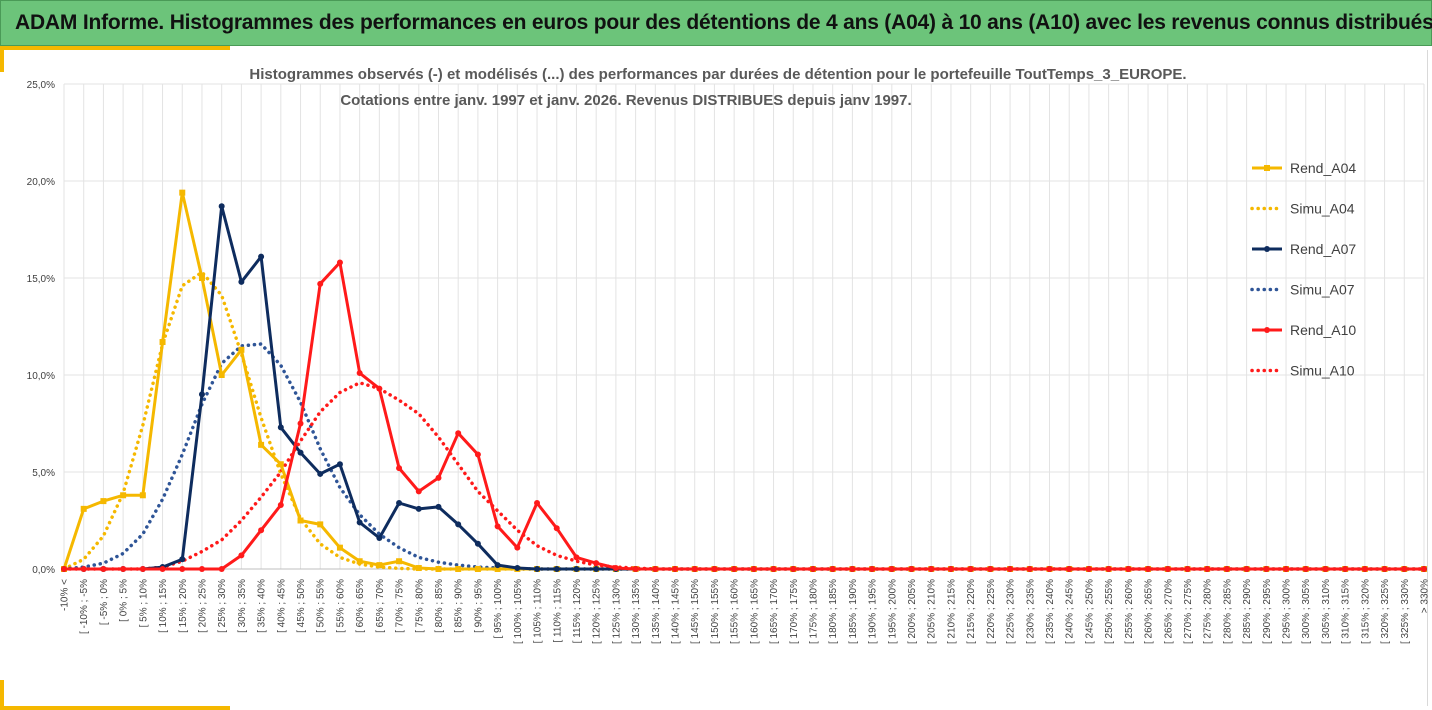 This screenshot has width=1432, height=710. I want to click on x-tick-label: [ 70% ; 75%, so click(400, 606).